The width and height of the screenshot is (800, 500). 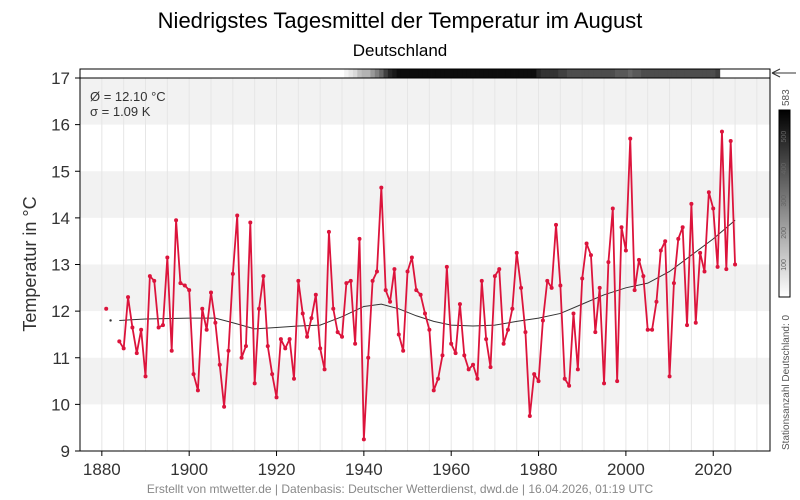 What do you see at coordinates (228, 350) in the screenshot?
I see `data-point-1909` at bounding box center [228, 350].